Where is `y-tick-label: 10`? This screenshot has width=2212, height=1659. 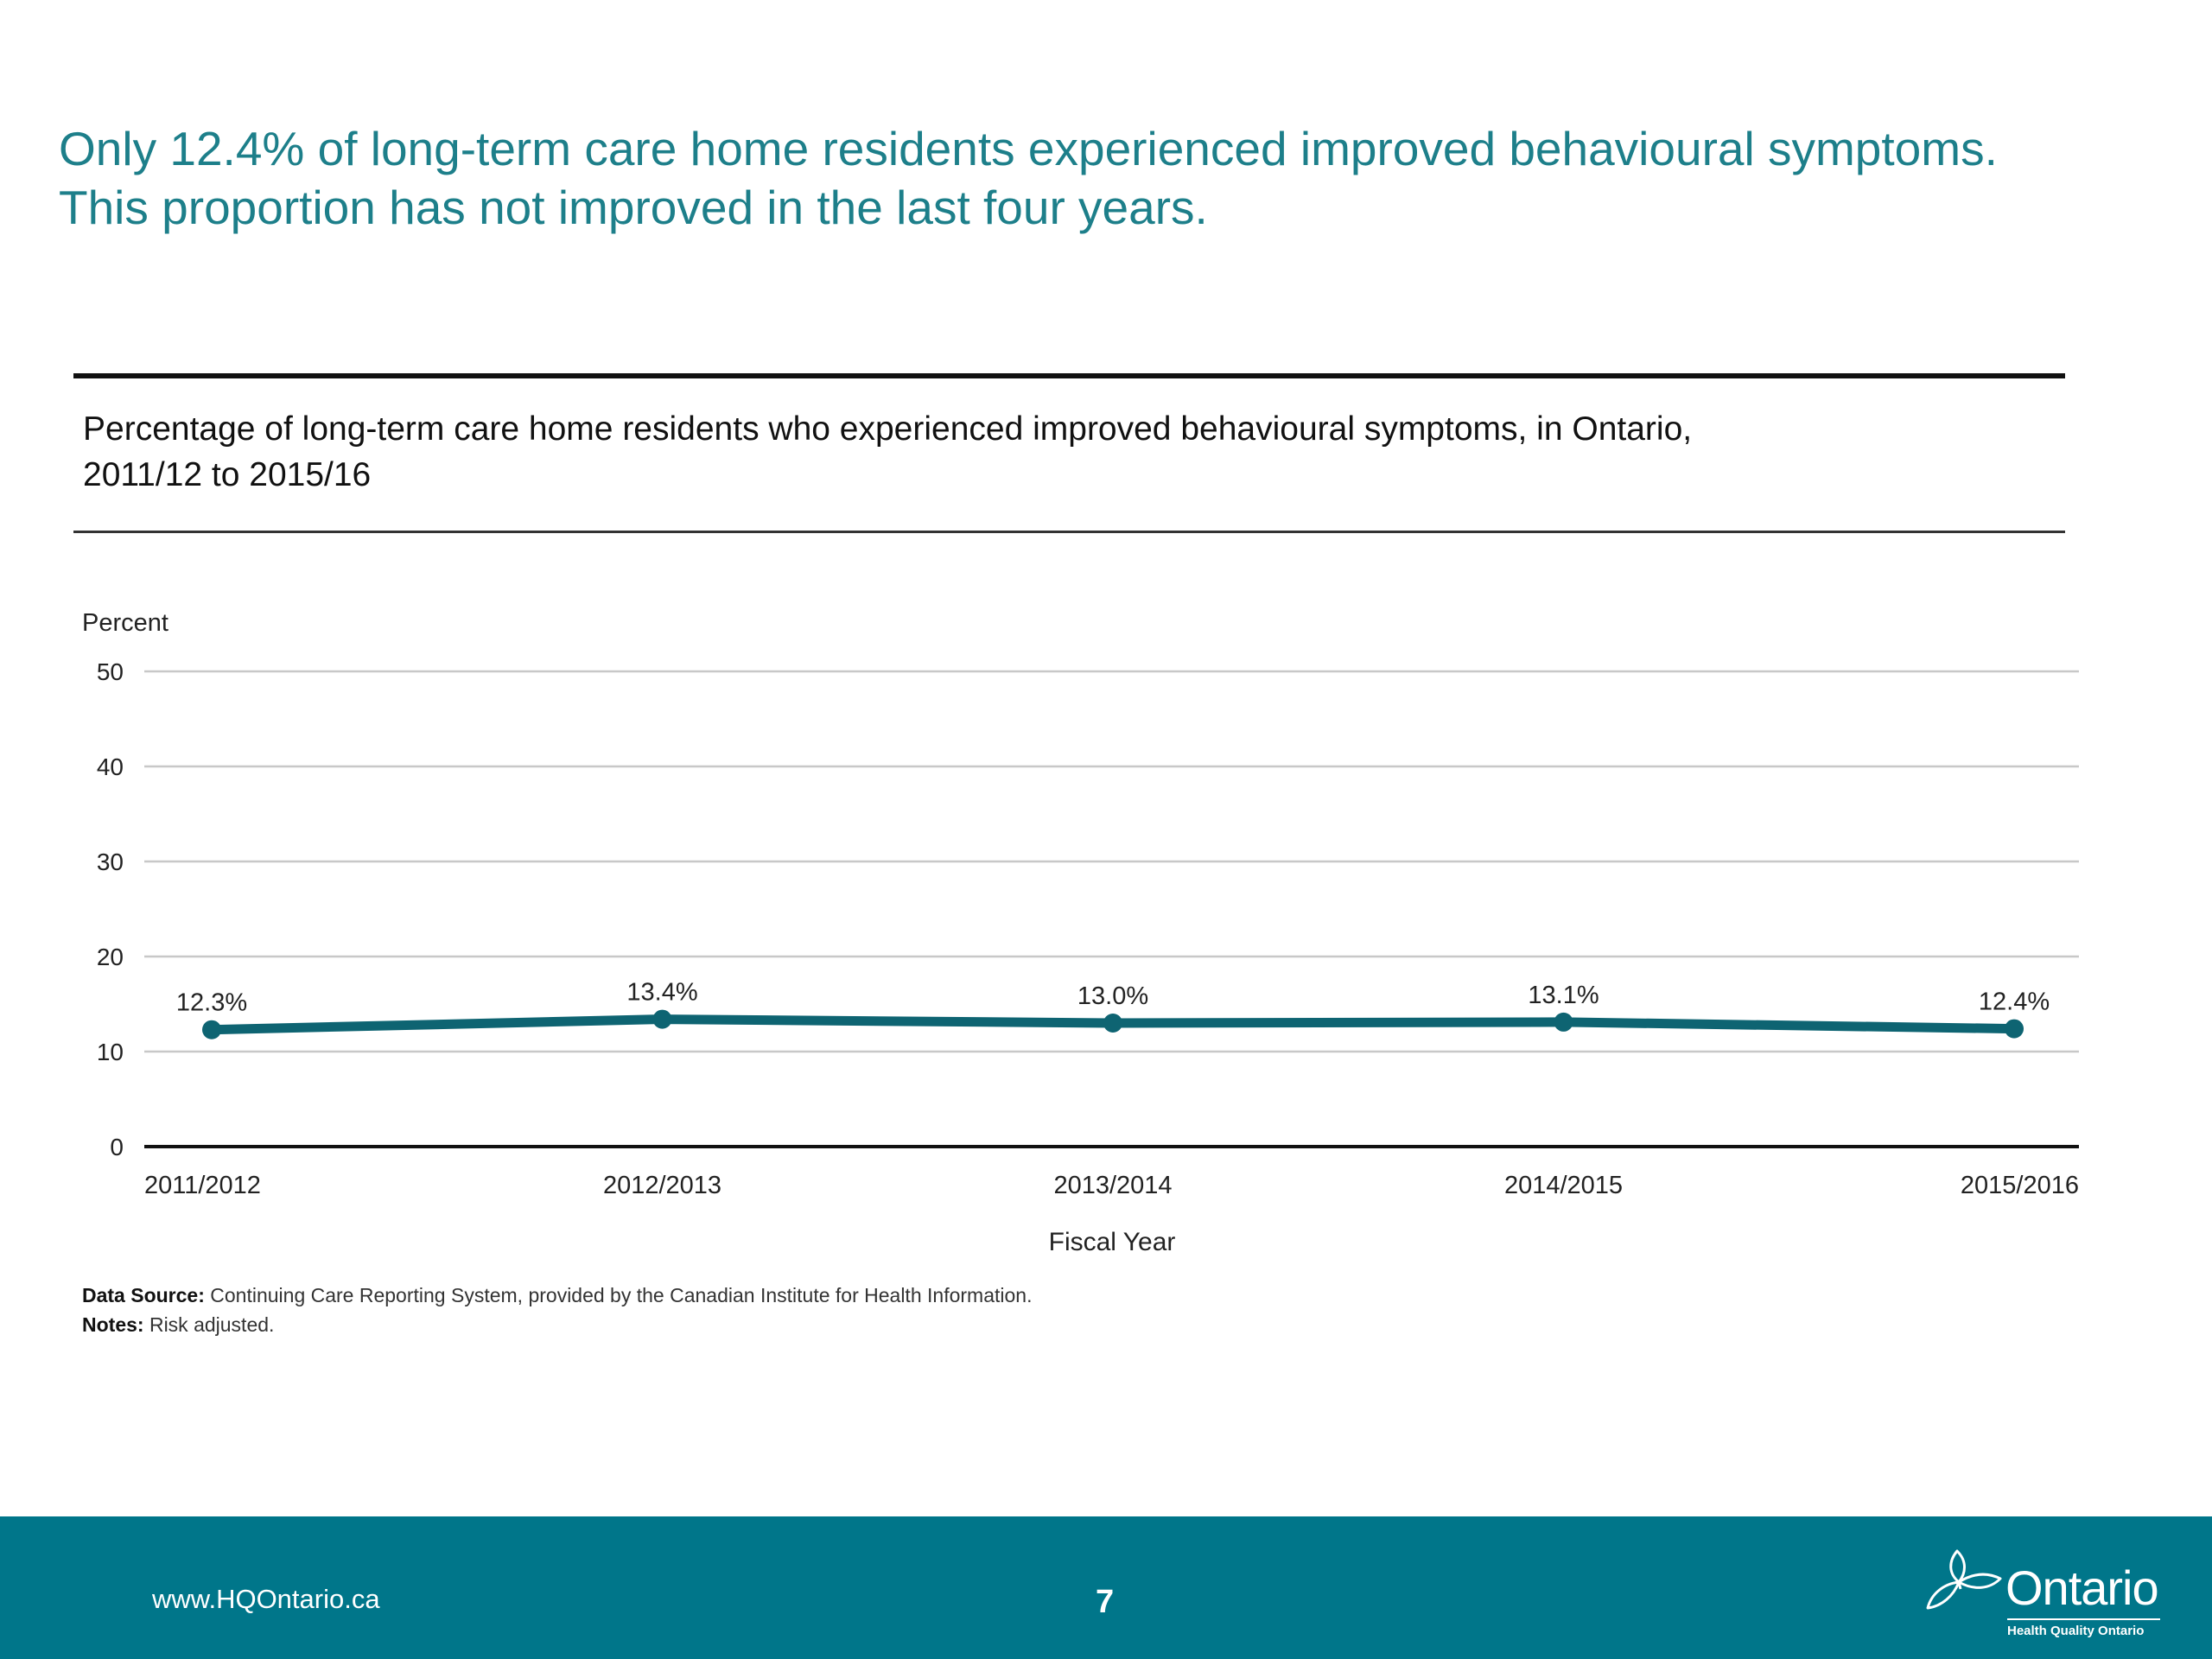 y-tick-label: 10 is located at coordinates (110, 1052).